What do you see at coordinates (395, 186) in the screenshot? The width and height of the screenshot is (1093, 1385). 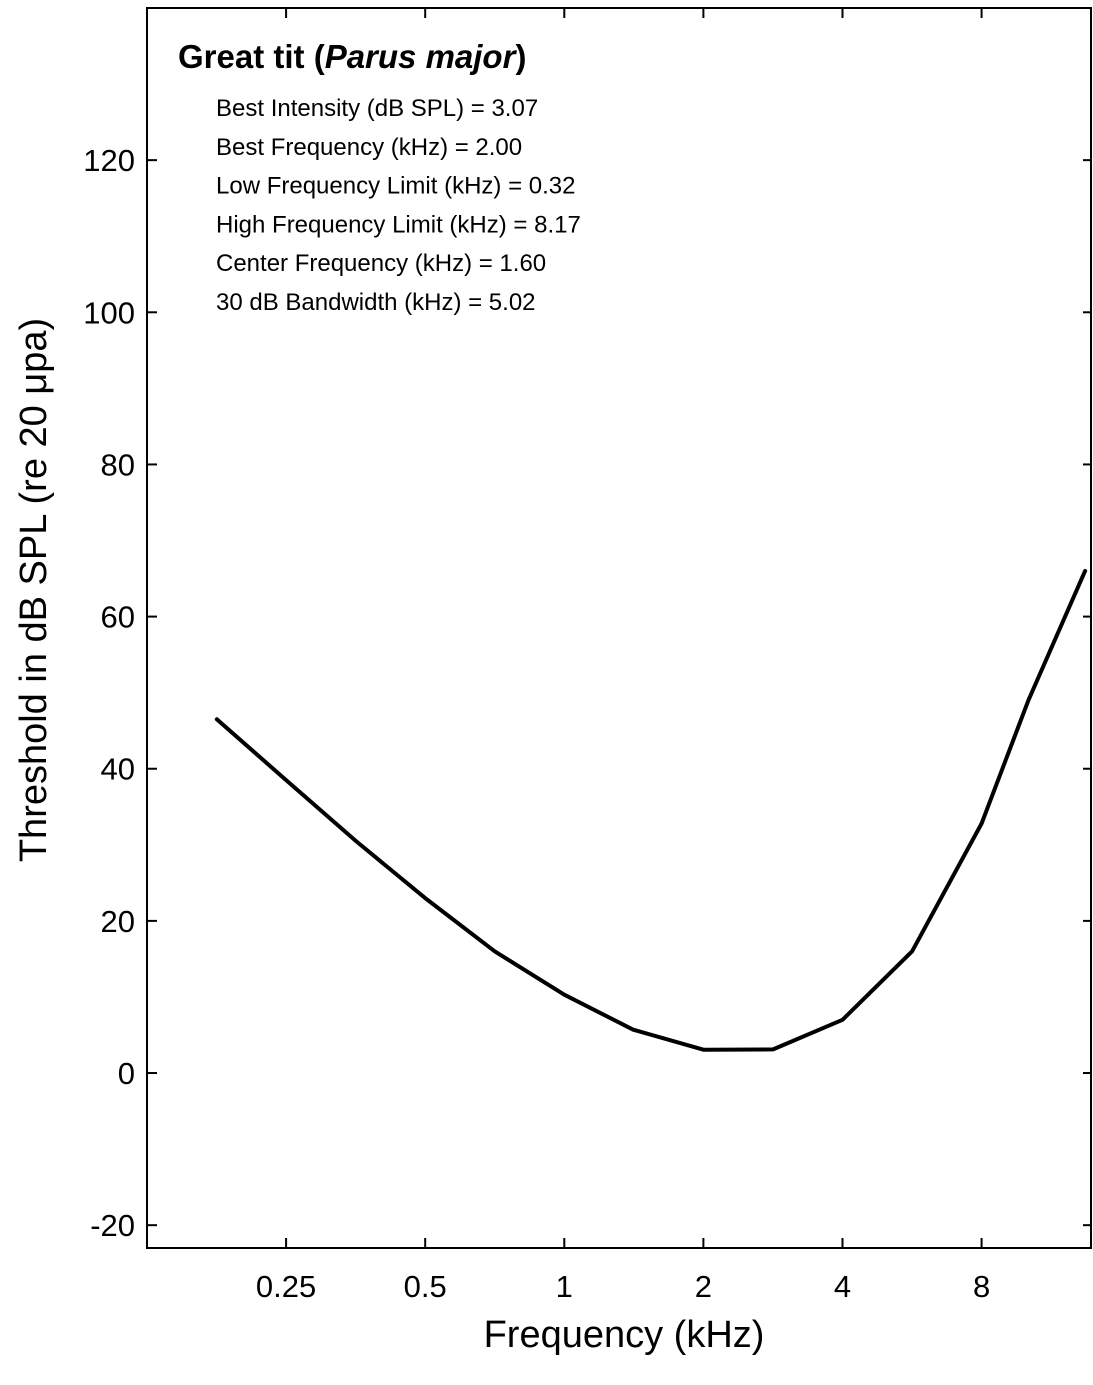 I see `stat-line: Low Frequency Limit (kHz) = 0.32` at bounding box center [395, 186].